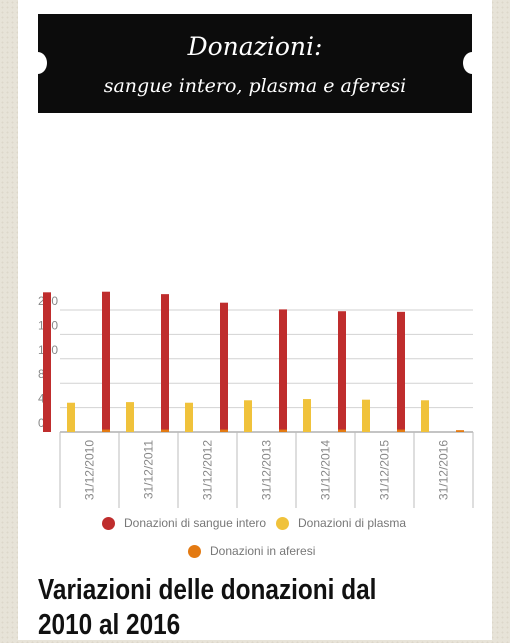 Image resolution: width=510 pixels, height=643 pixels. I want to click on banner-notch-left, so click(38, 63).